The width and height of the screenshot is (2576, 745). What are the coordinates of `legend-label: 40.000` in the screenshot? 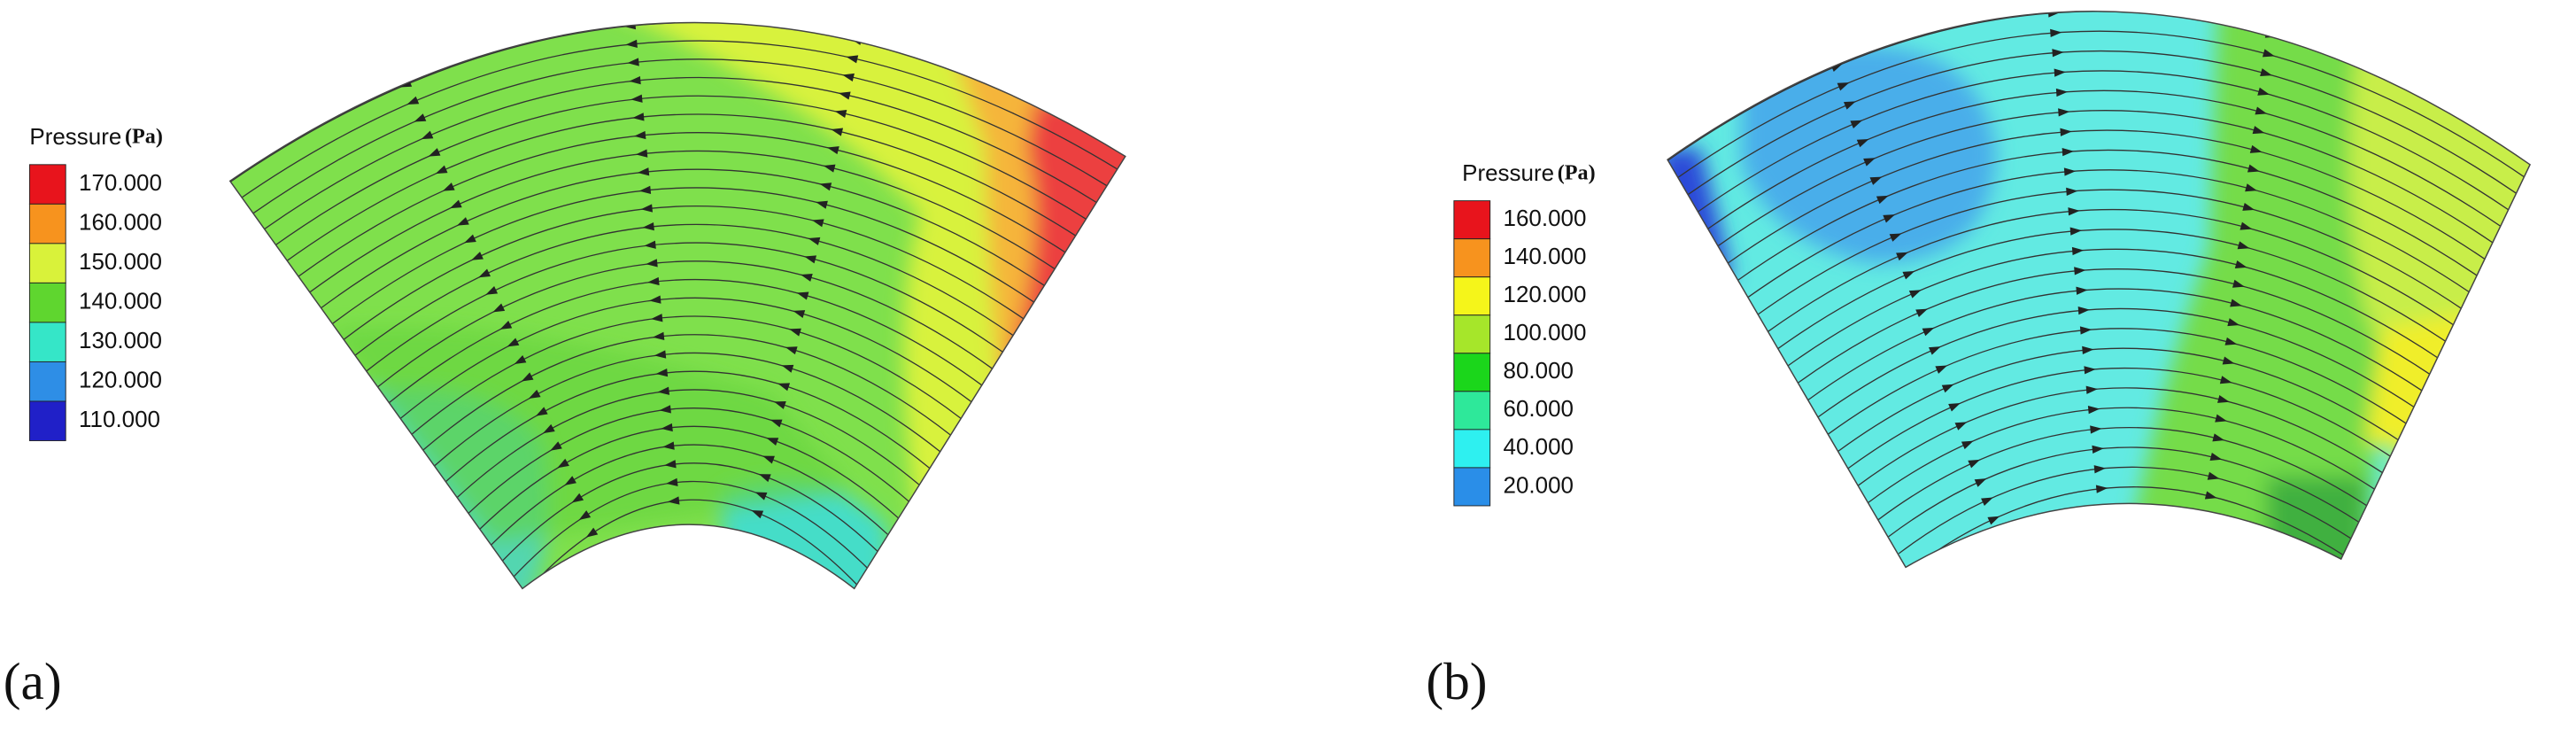 It's located at (1539, 446).